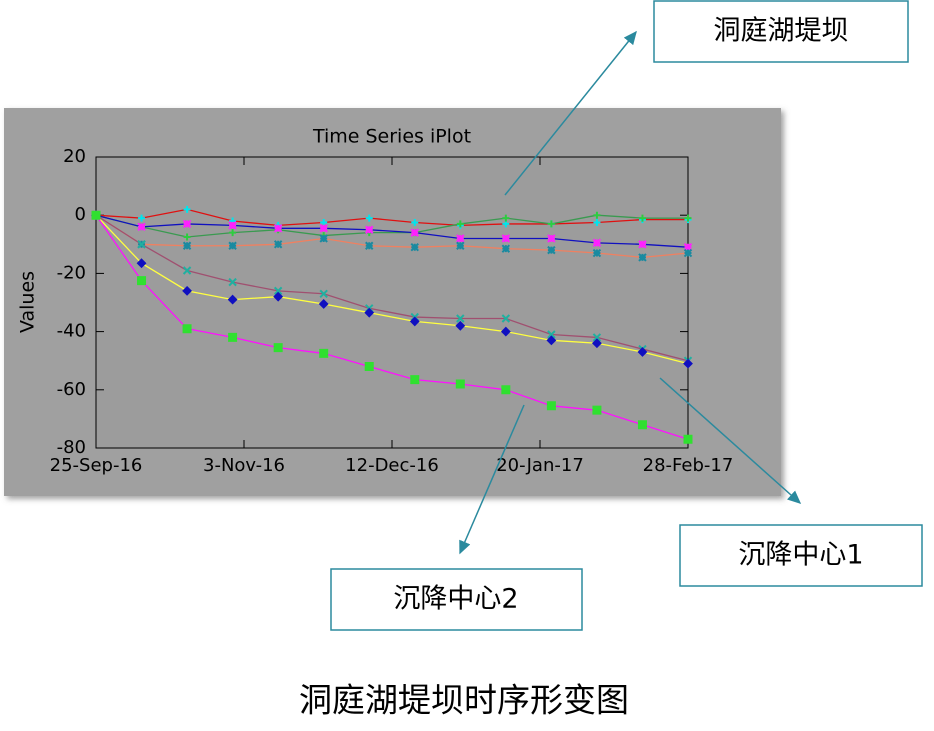 The image size is (934, 731). Describe the element at coordinates (392, 465) in the screenshot. I see `x-tick-label: 12-Dec-16` at that location.